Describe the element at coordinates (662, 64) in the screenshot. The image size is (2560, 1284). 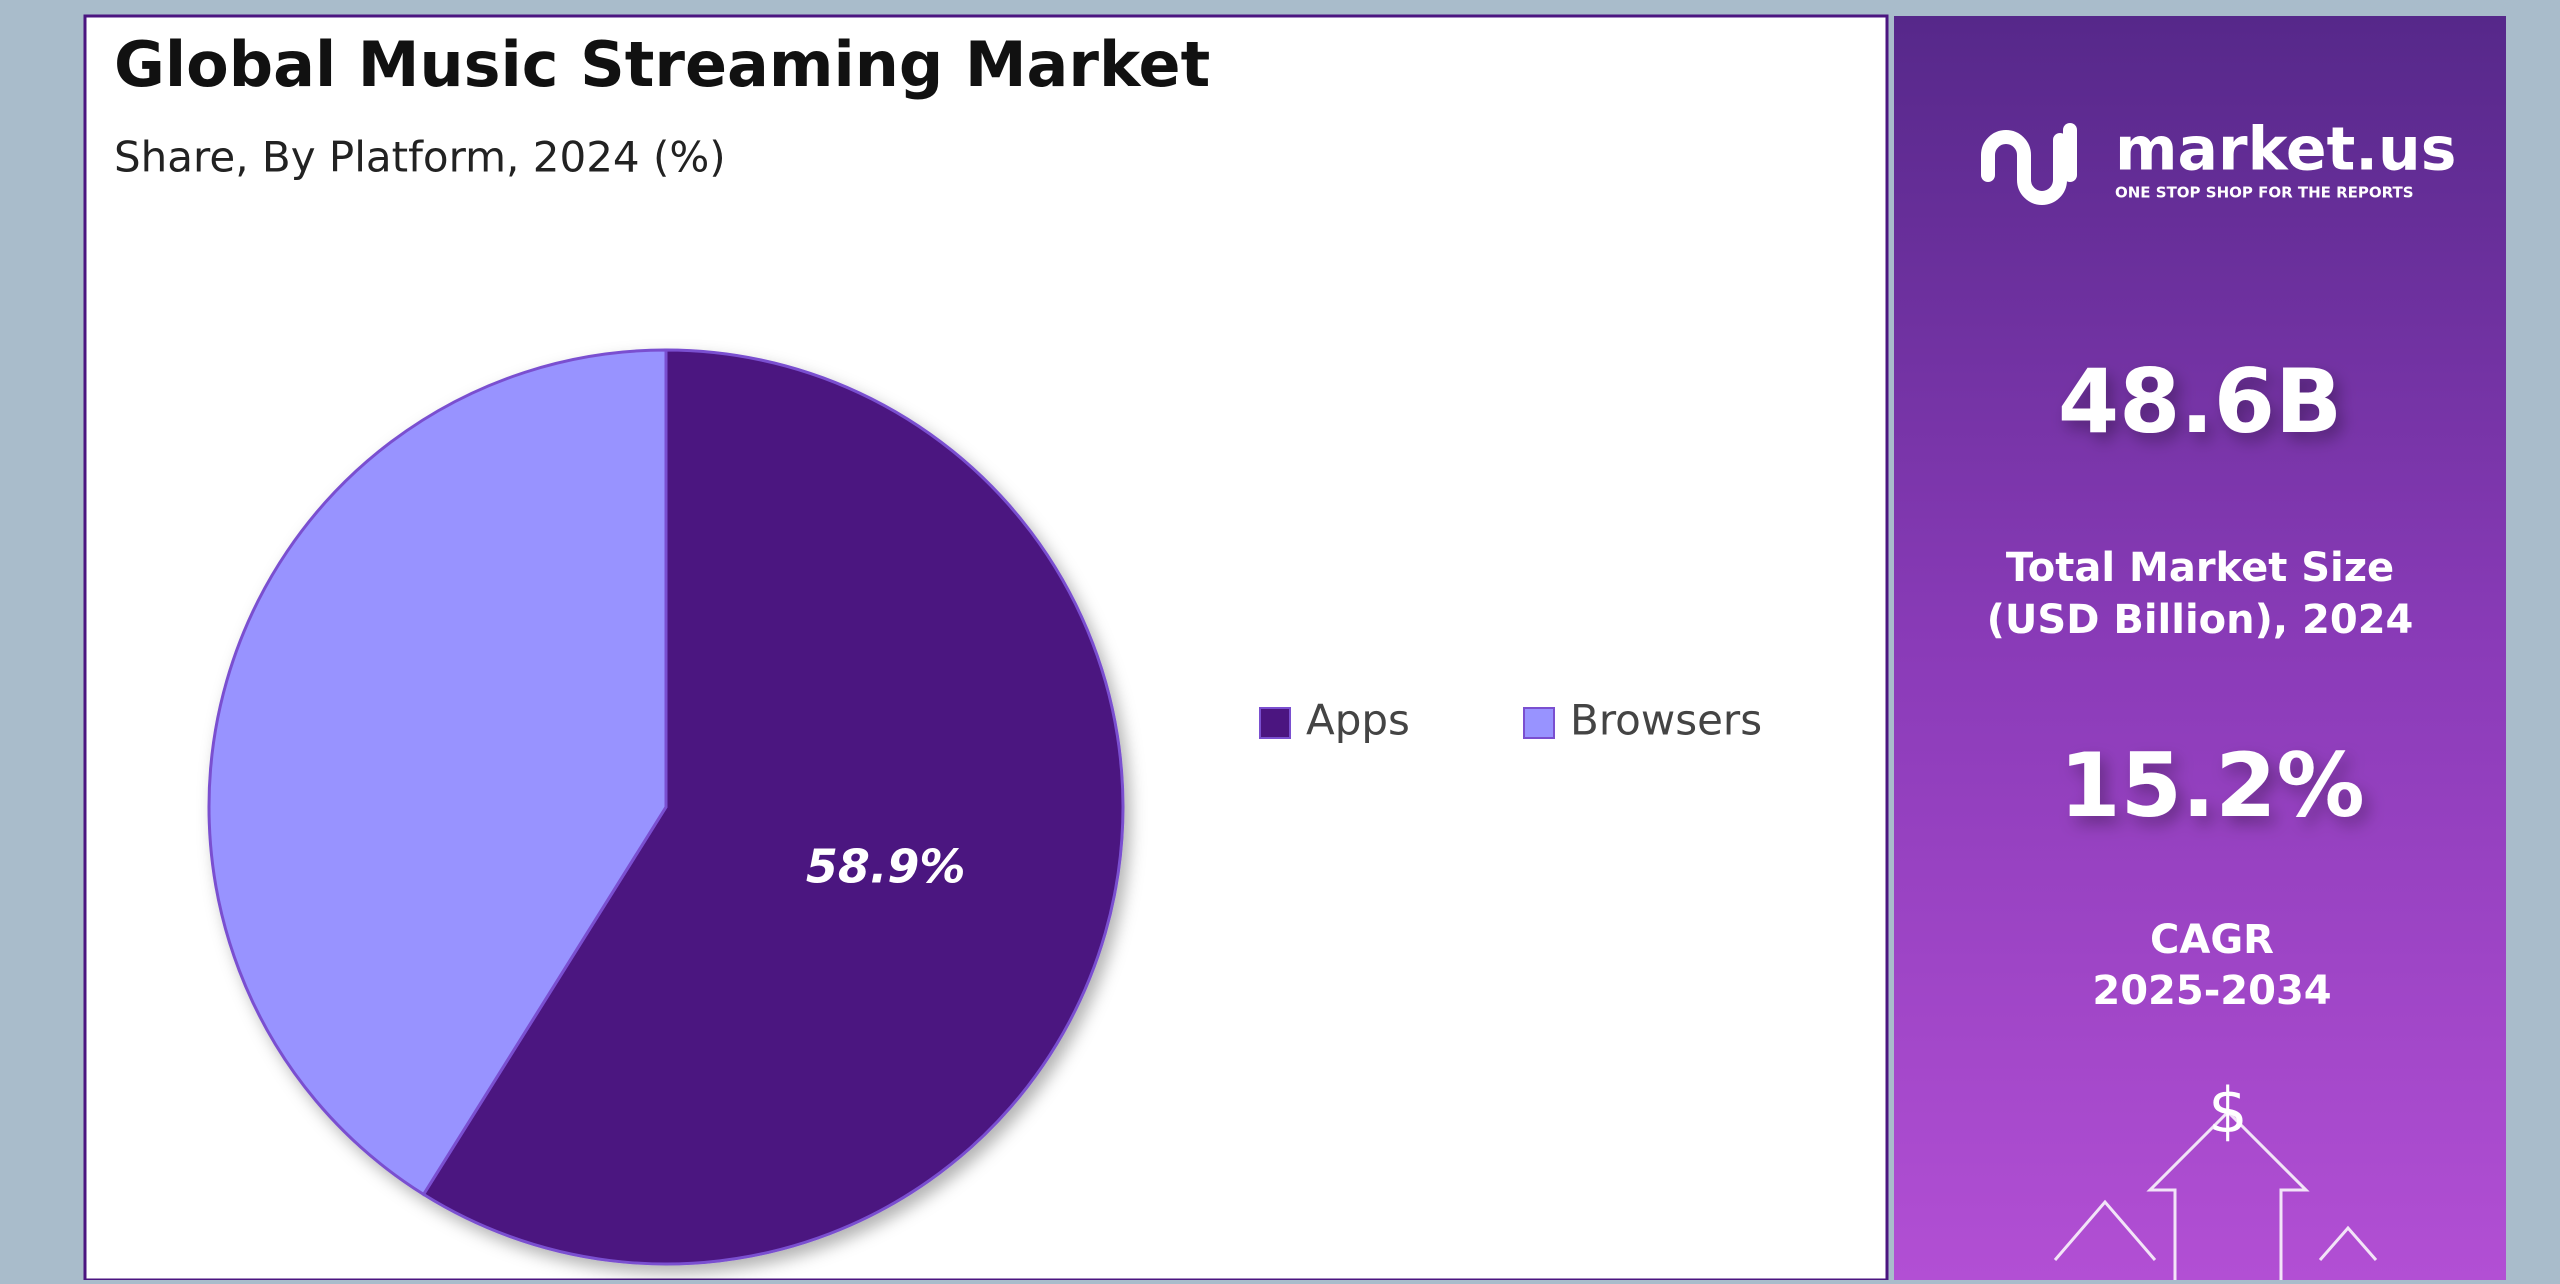
I see `chart-title: Global Music Streaming Market` at that location.